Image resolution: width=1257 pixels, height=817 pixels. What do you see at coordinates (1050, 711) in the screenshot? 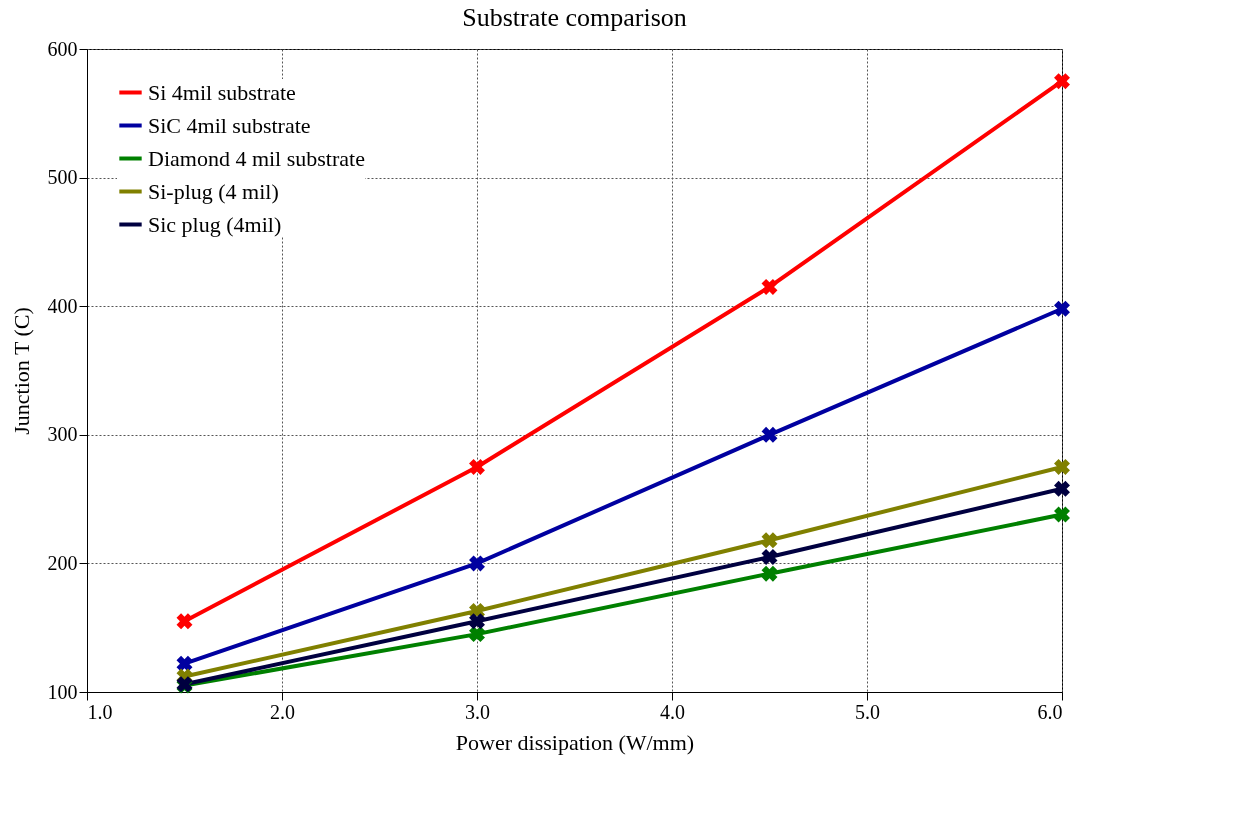
I see `x-tick-label: 6.0` at bounding box center [1050, 711].